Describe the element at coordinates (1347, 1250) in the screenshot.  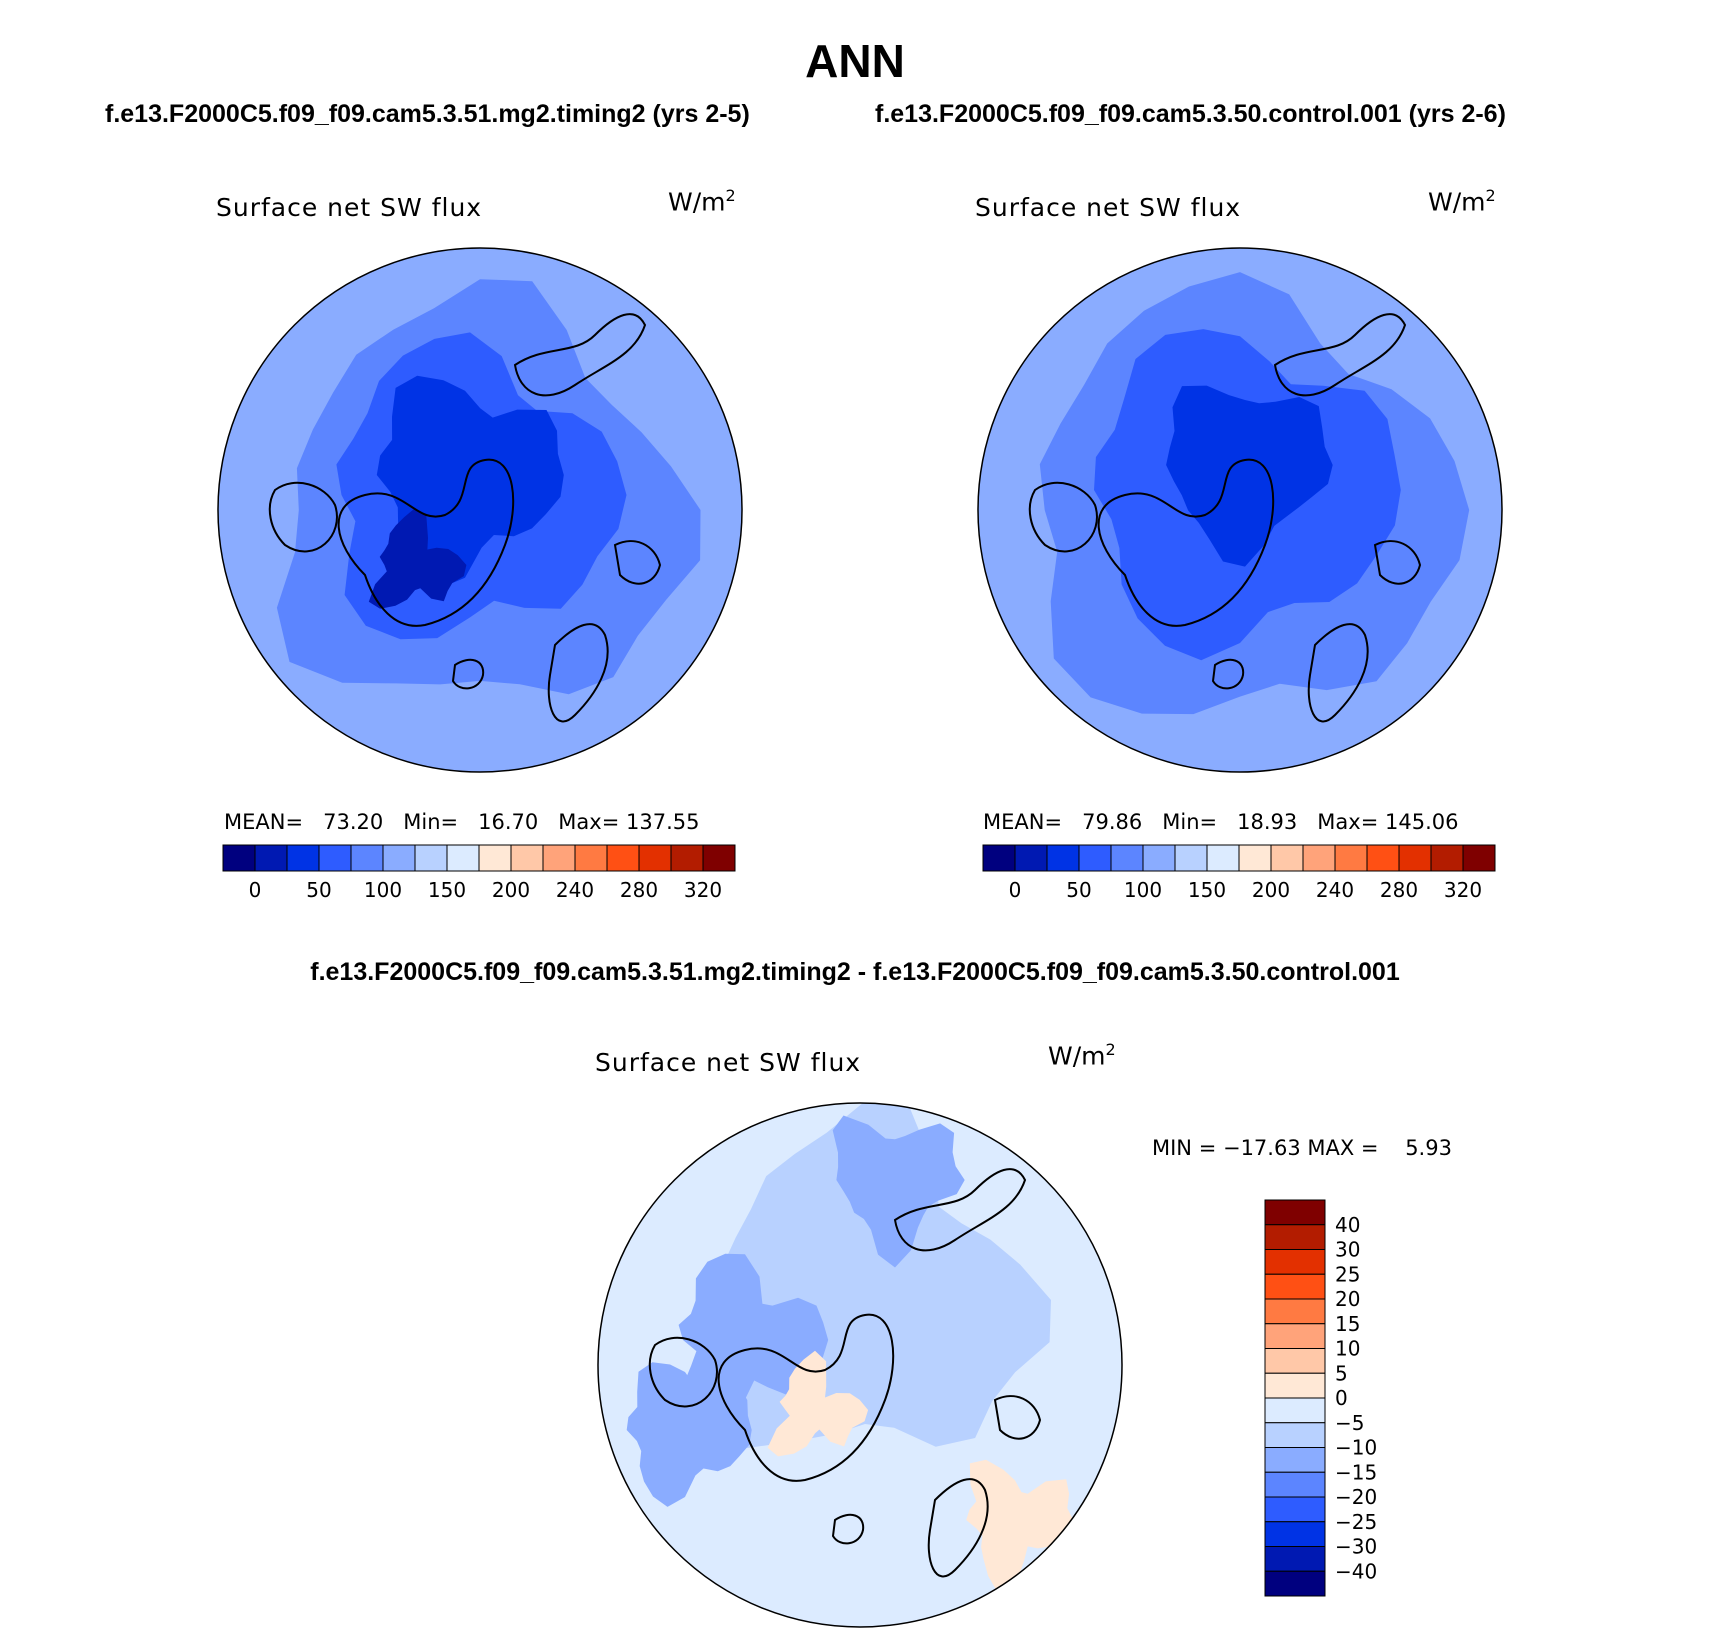
I see `colorbar-tick-label: 30` at that location.